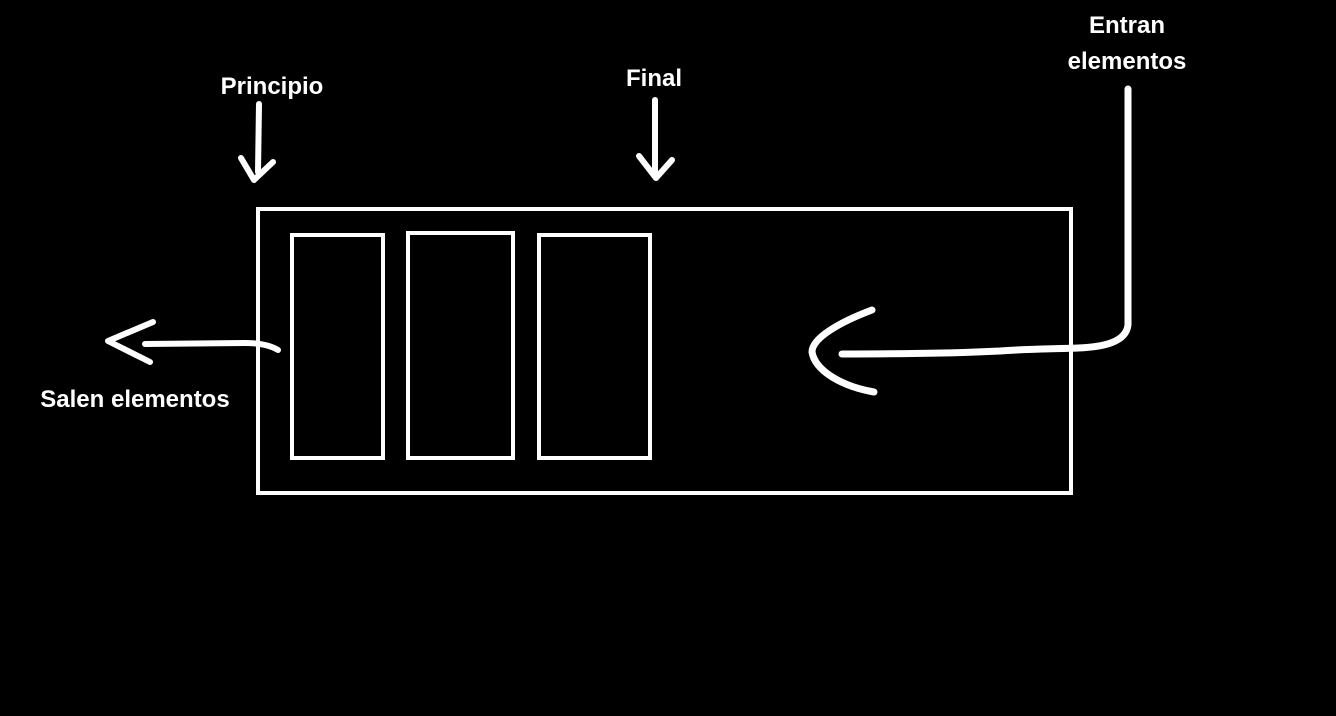 This screenshot has height=716, width=1336. What do you see at coordinates (970, 240) in the screenshot?
I see `entran-arrow` at bounding box center [970, 240].